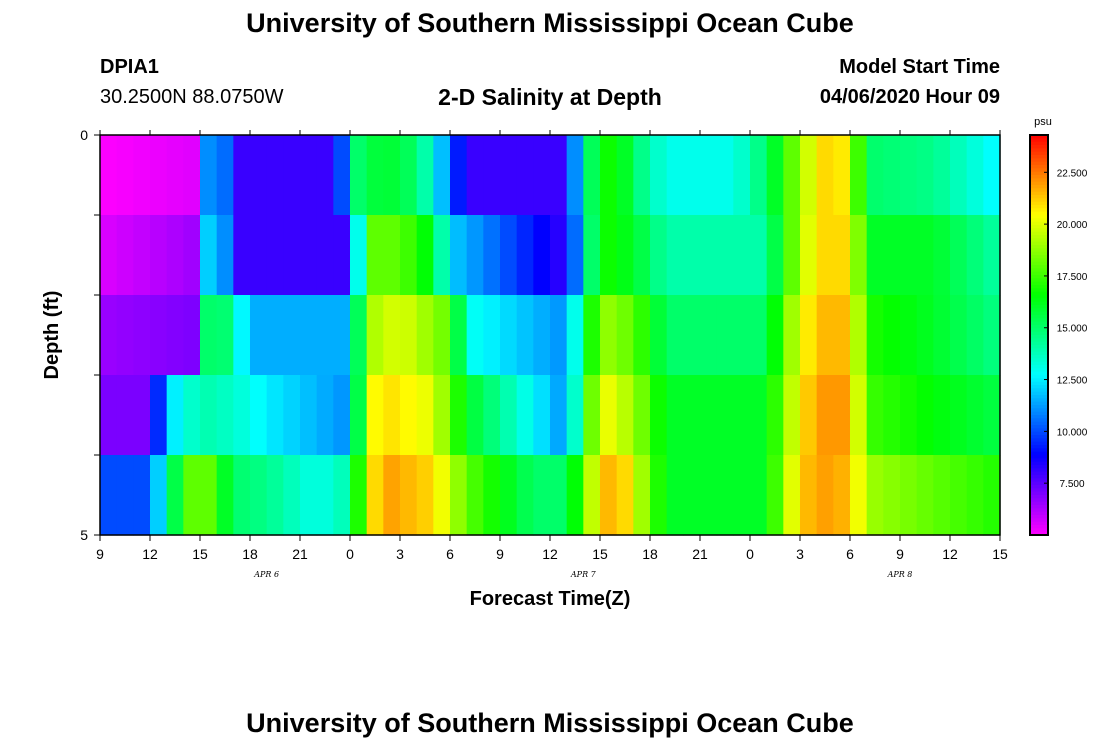 The image size is (1100, 750). What do you see at coordinates (1072, 173) in the screenshot?
I see `colorbar-tick-label: 22.500` at bounding box center [1072, 173].